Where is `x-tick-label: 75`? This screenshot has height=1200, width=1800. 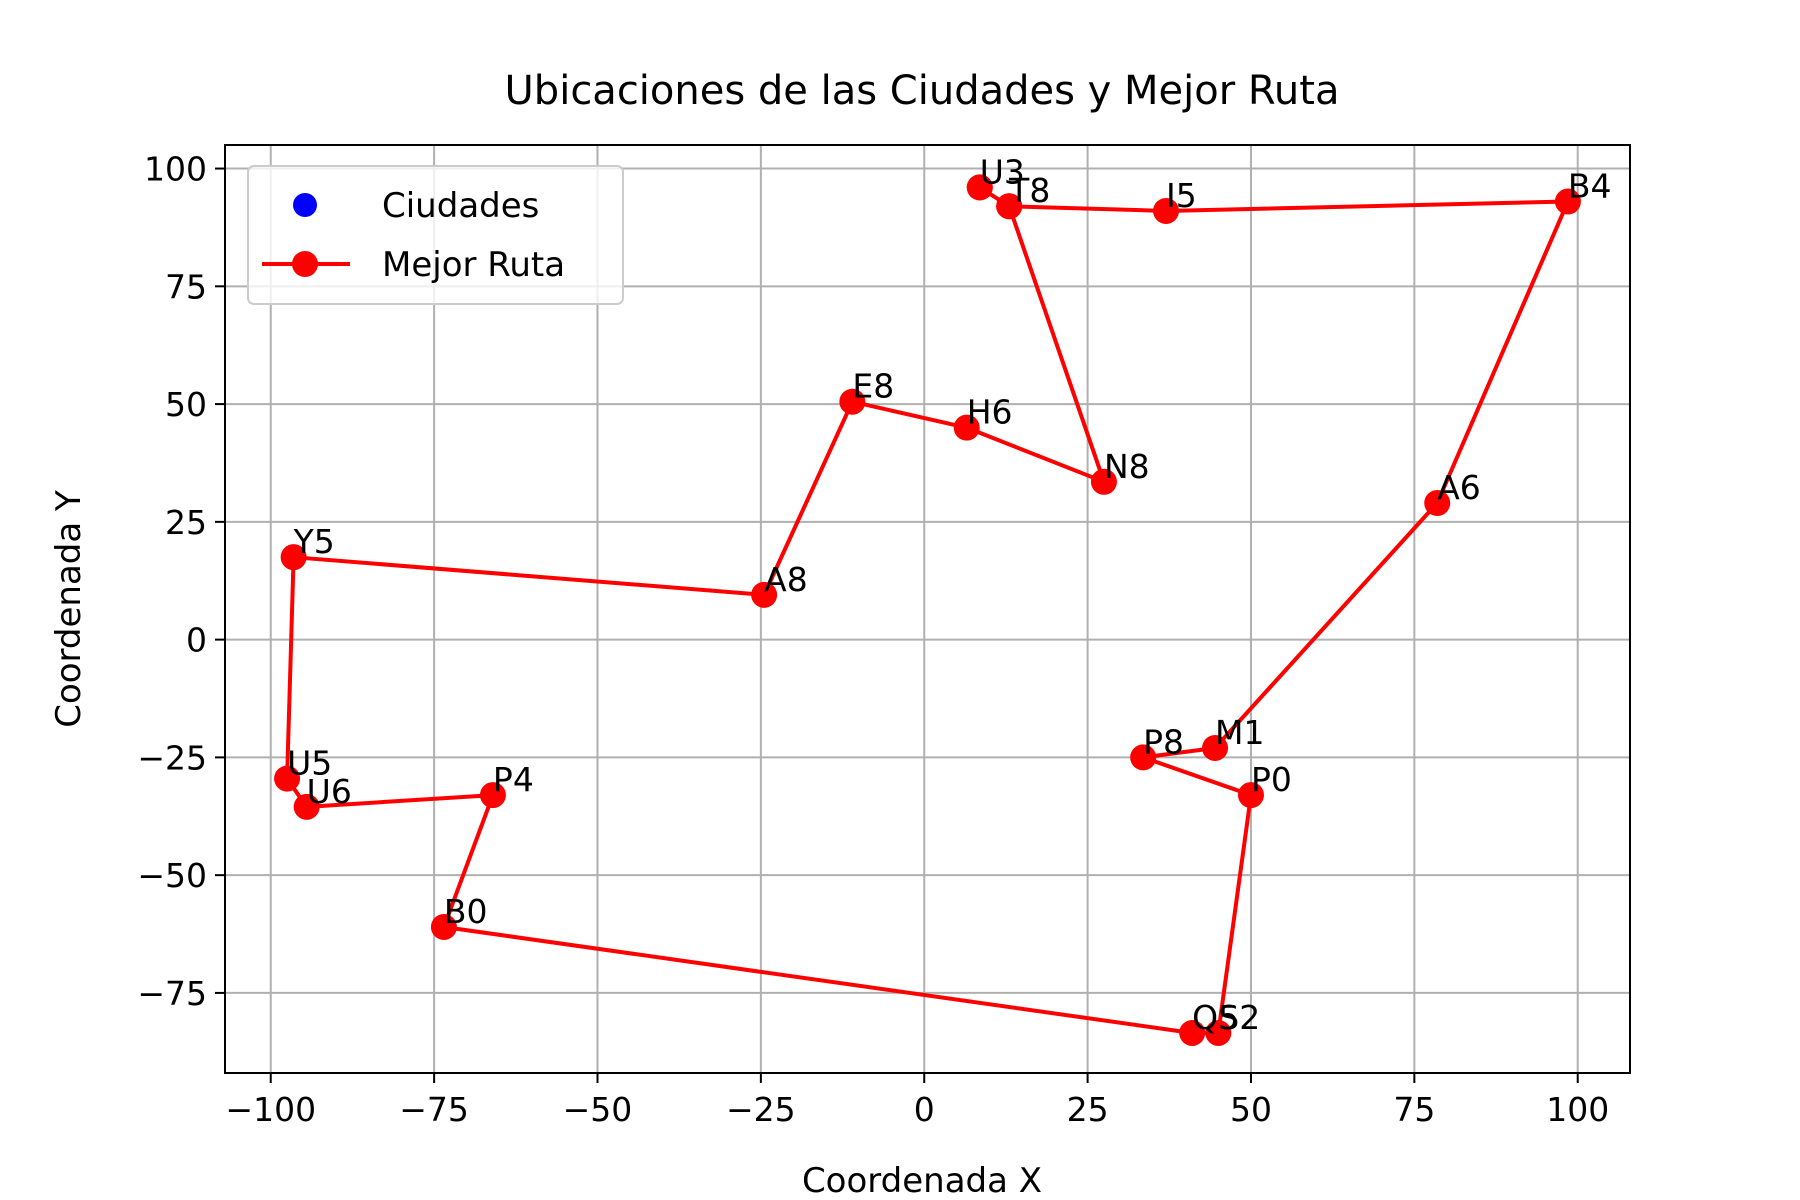
x-tick-label: 75 is located at coordinates (1414, 1109).